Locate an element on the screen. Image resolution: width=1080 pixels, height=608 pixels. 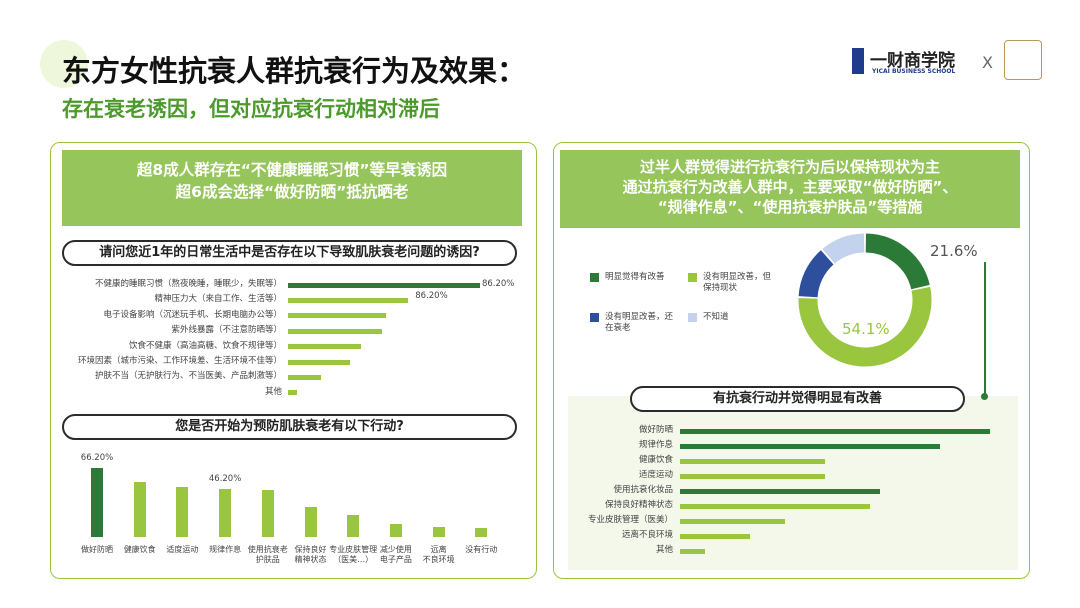
chart-title-pill: 有抗衰行动并觉得明显有改善 is located at coordinates (797, 399).